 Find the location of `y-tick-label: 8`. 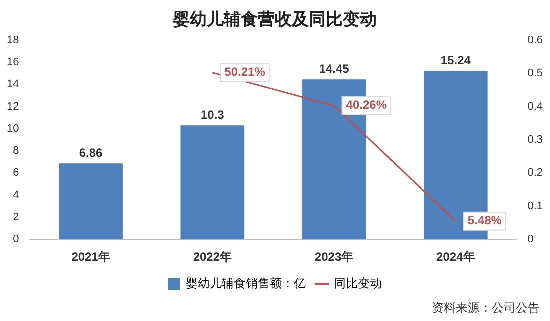

y-tick-label: 8 is located at coordinates (16, 151).